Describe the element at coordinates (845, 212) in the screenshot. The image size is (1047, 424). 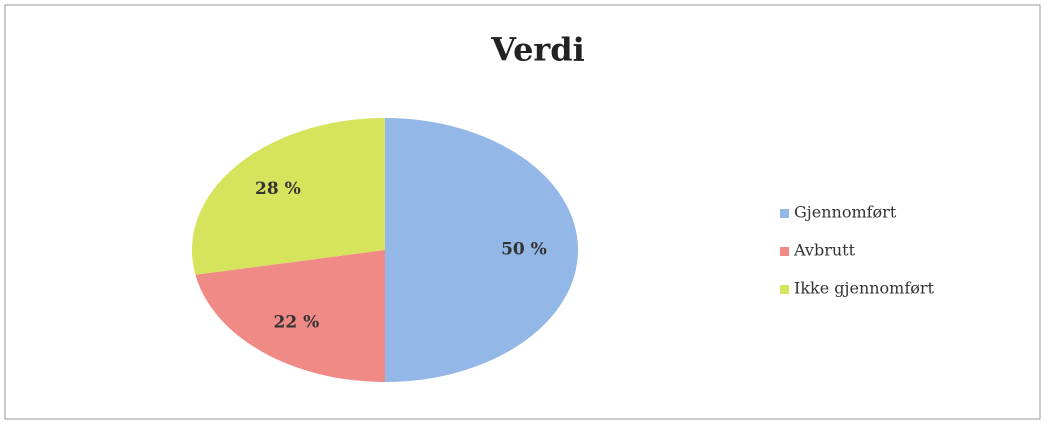
I see `legend-label: Gjennomført` at that location.